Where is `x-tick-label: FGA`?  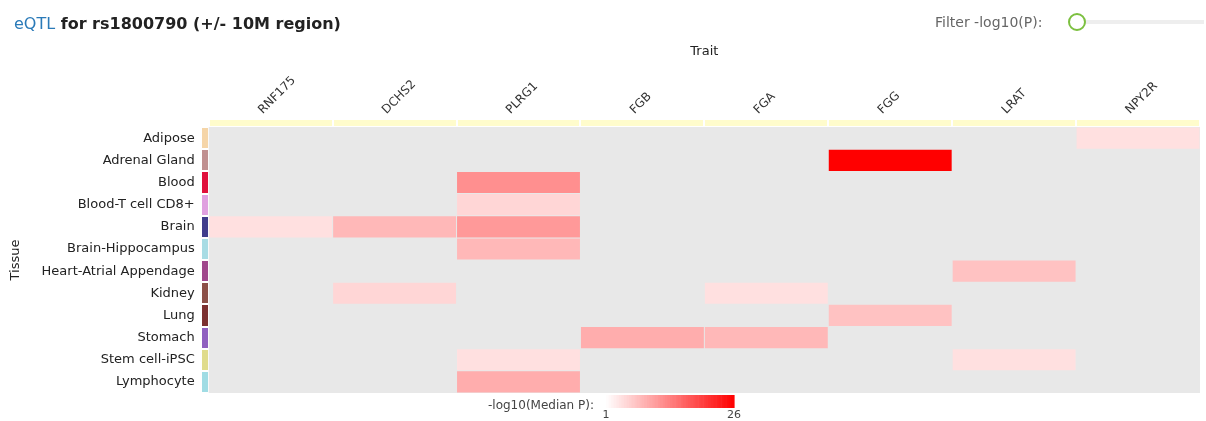
x-tick-label: FGA is located at coordinates (764, 102).